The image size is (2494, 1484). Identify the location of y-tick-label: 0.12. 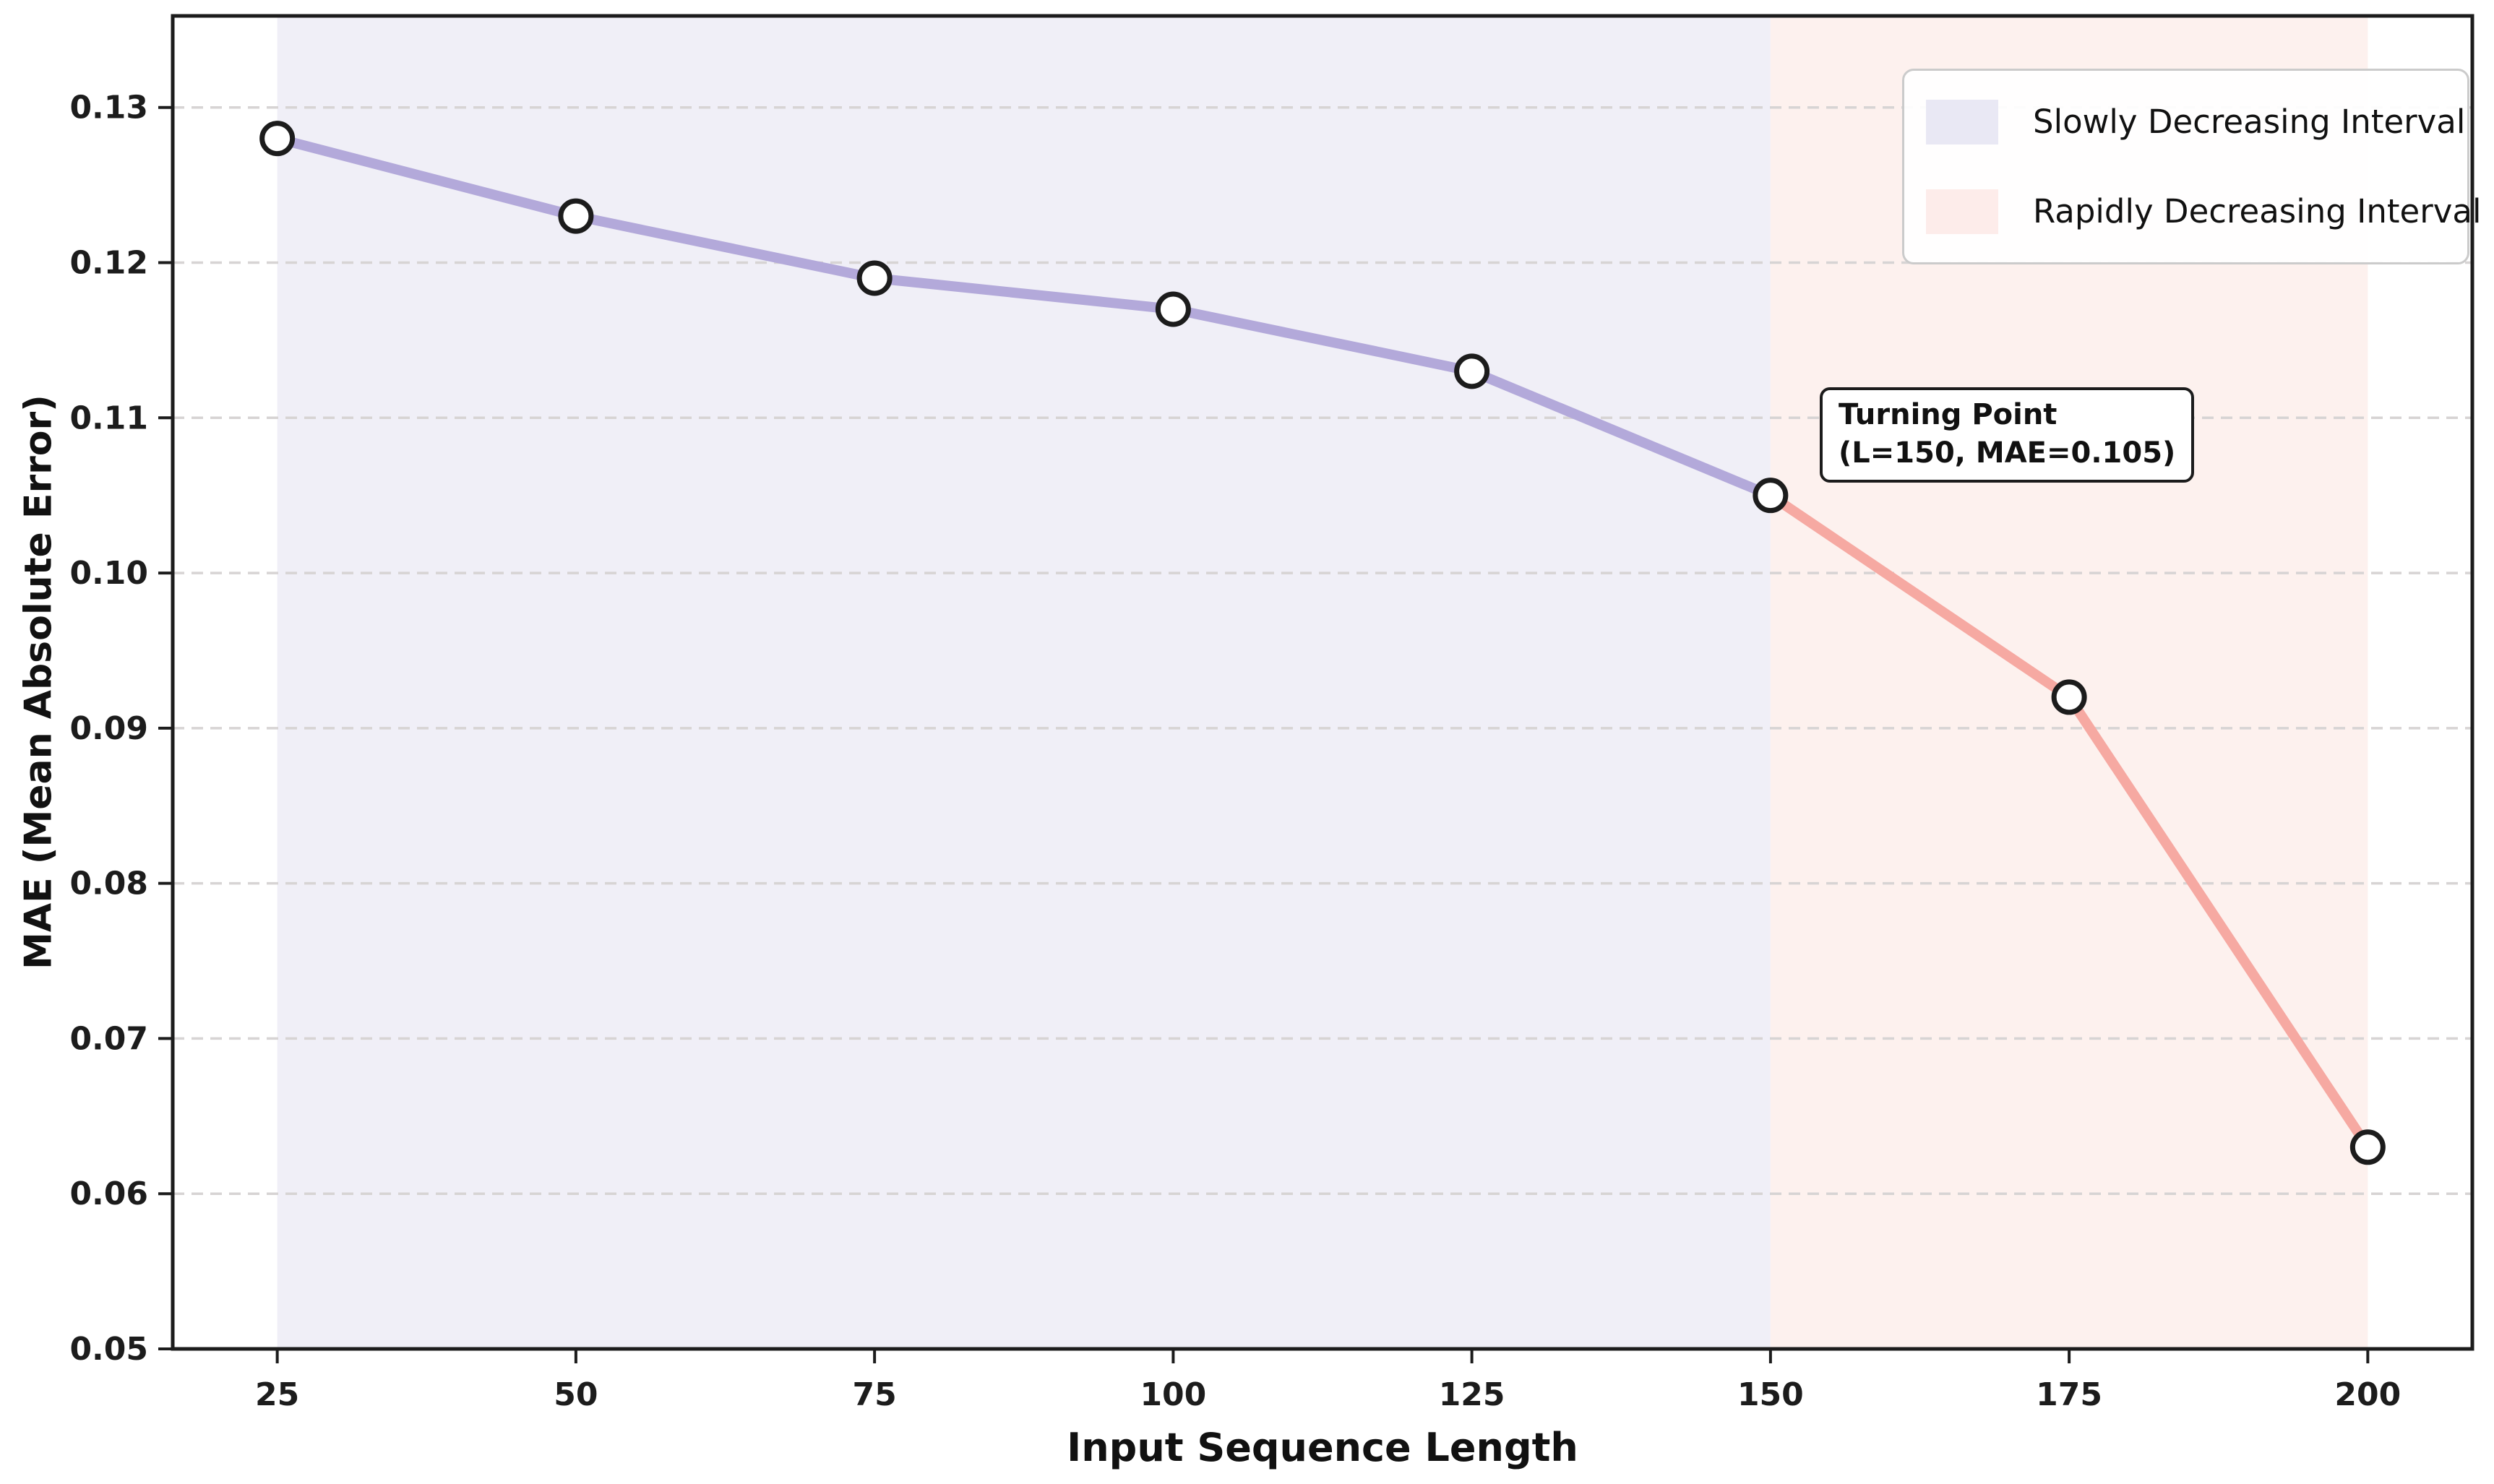
(108, 263).